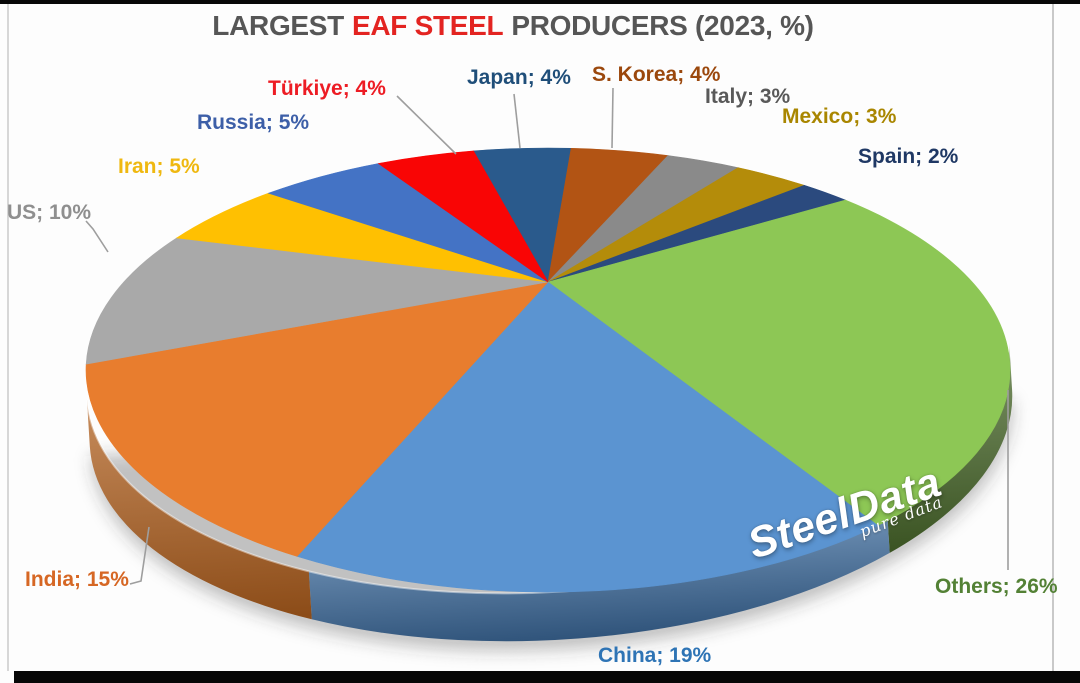  What do you see at coordinates (662, 25) in the screenshot?
I see `title-part-rest: PRODUCERS (2023, %)` at bounding box center [662, 25].